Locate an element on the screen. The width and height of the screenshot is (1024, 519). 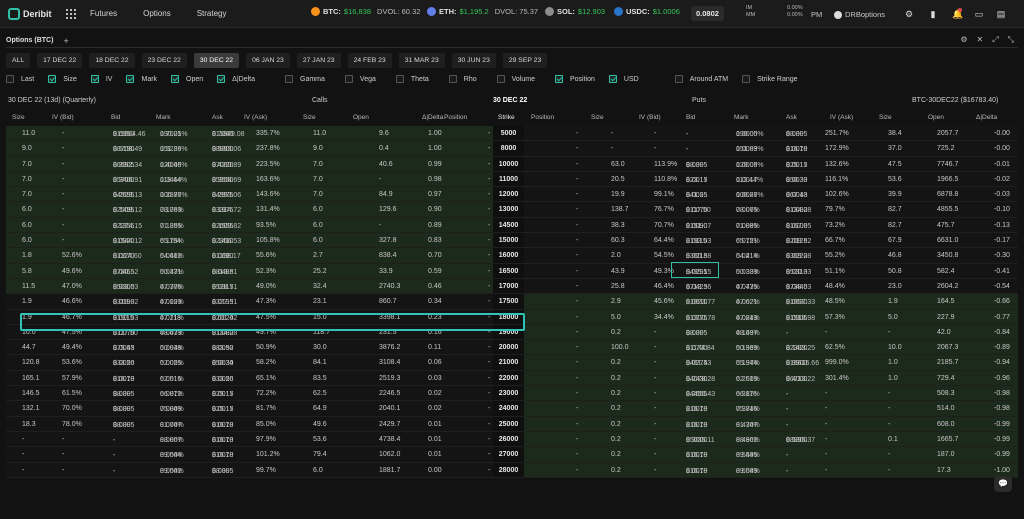
call-open-interest: 1062.0 is located at coordinates (390, 455).